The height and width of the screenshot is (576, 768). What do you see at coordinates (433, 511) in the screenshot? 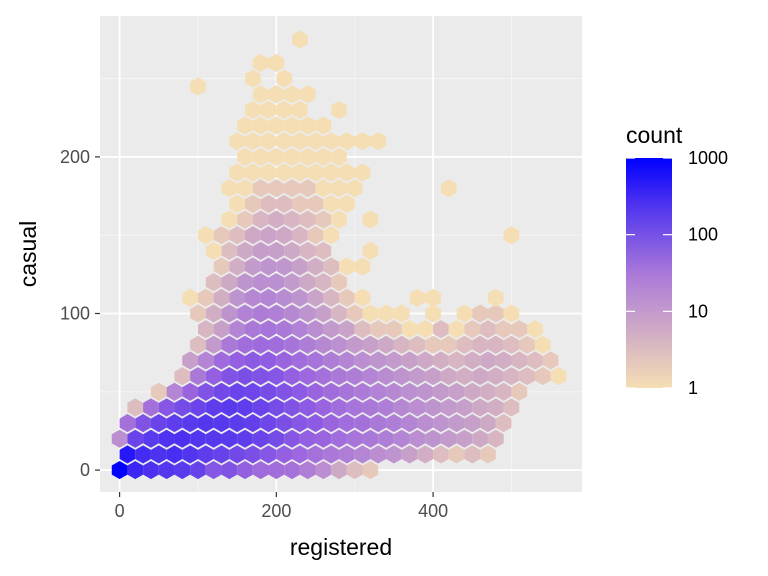
I see `x-tick-label: 400` at bounding box center [433, 511].